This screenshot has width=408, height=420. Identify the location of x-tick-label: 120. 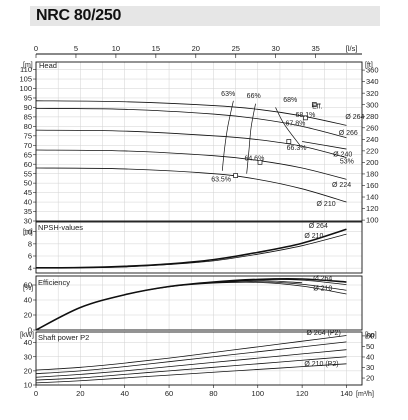
(302, 393).